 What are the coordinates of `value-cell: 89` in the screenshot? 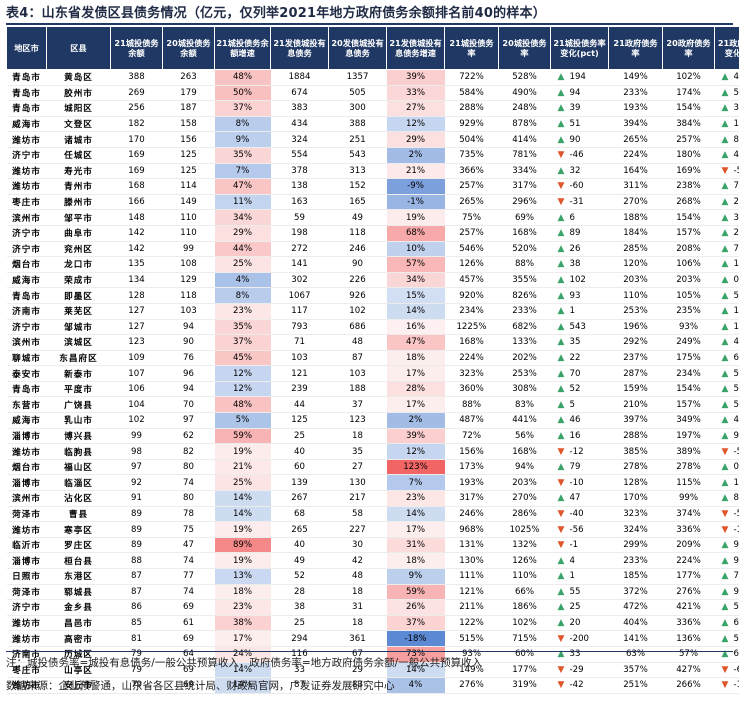 It's located at (136, 545).